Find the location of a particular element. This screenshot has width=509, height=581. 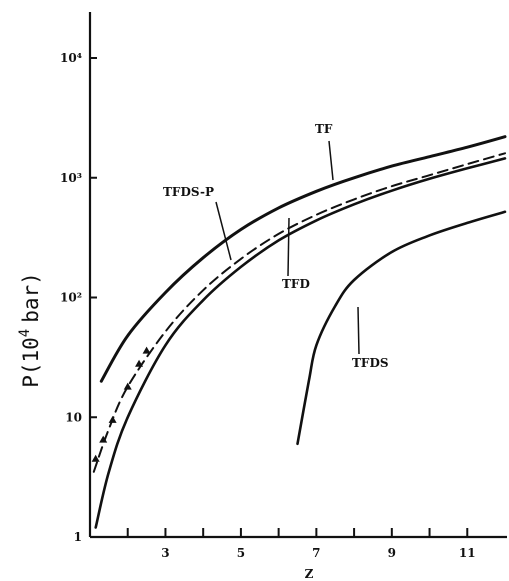

x-tick-label: 9 is located at coordinates (392, 553).